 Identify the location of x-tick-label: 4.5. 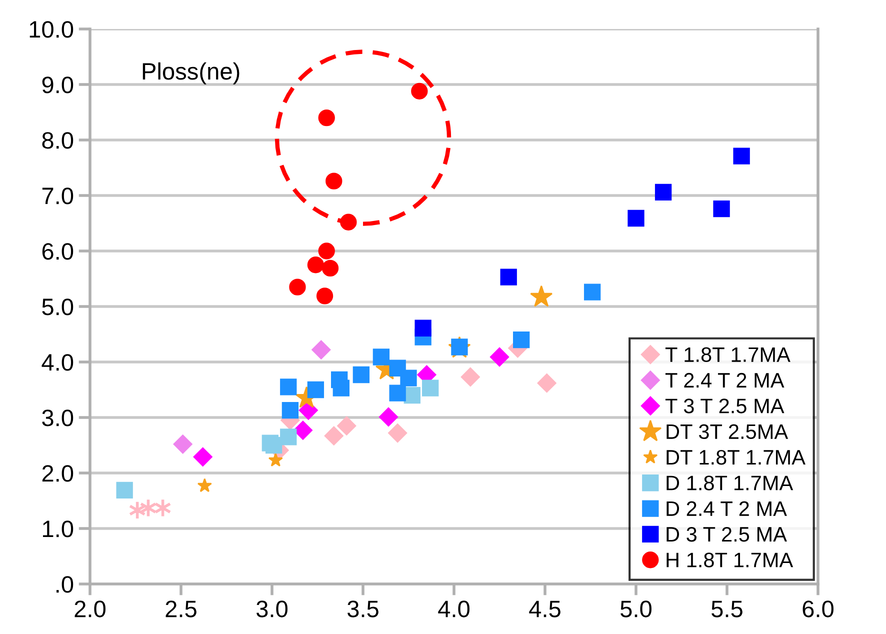
(544, 609).